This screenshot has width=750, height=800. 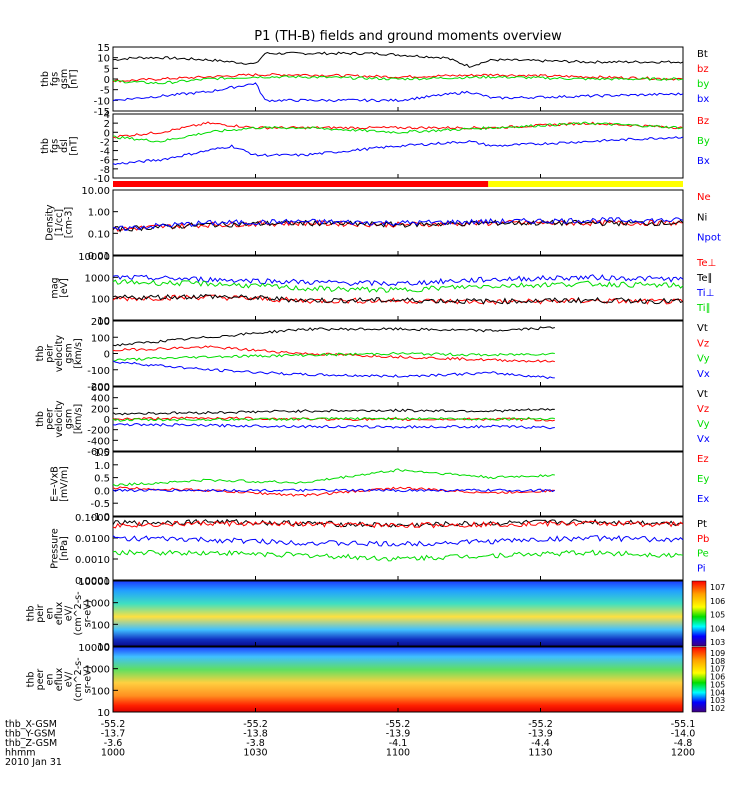 What do you see at coordinates (50, 680) in the screenshot?
I see `y-axis-label: en` at bounding box center [50, 680].